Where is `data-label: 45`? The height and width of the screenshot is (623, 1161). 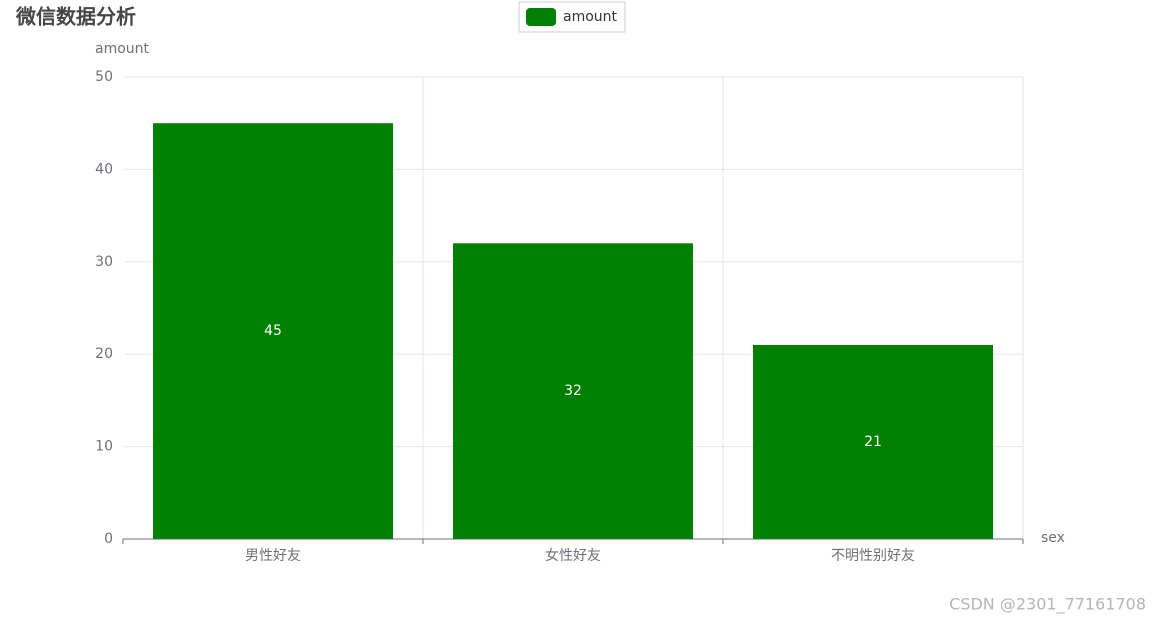 data-label: 45 is located at coordinates (273, 331).